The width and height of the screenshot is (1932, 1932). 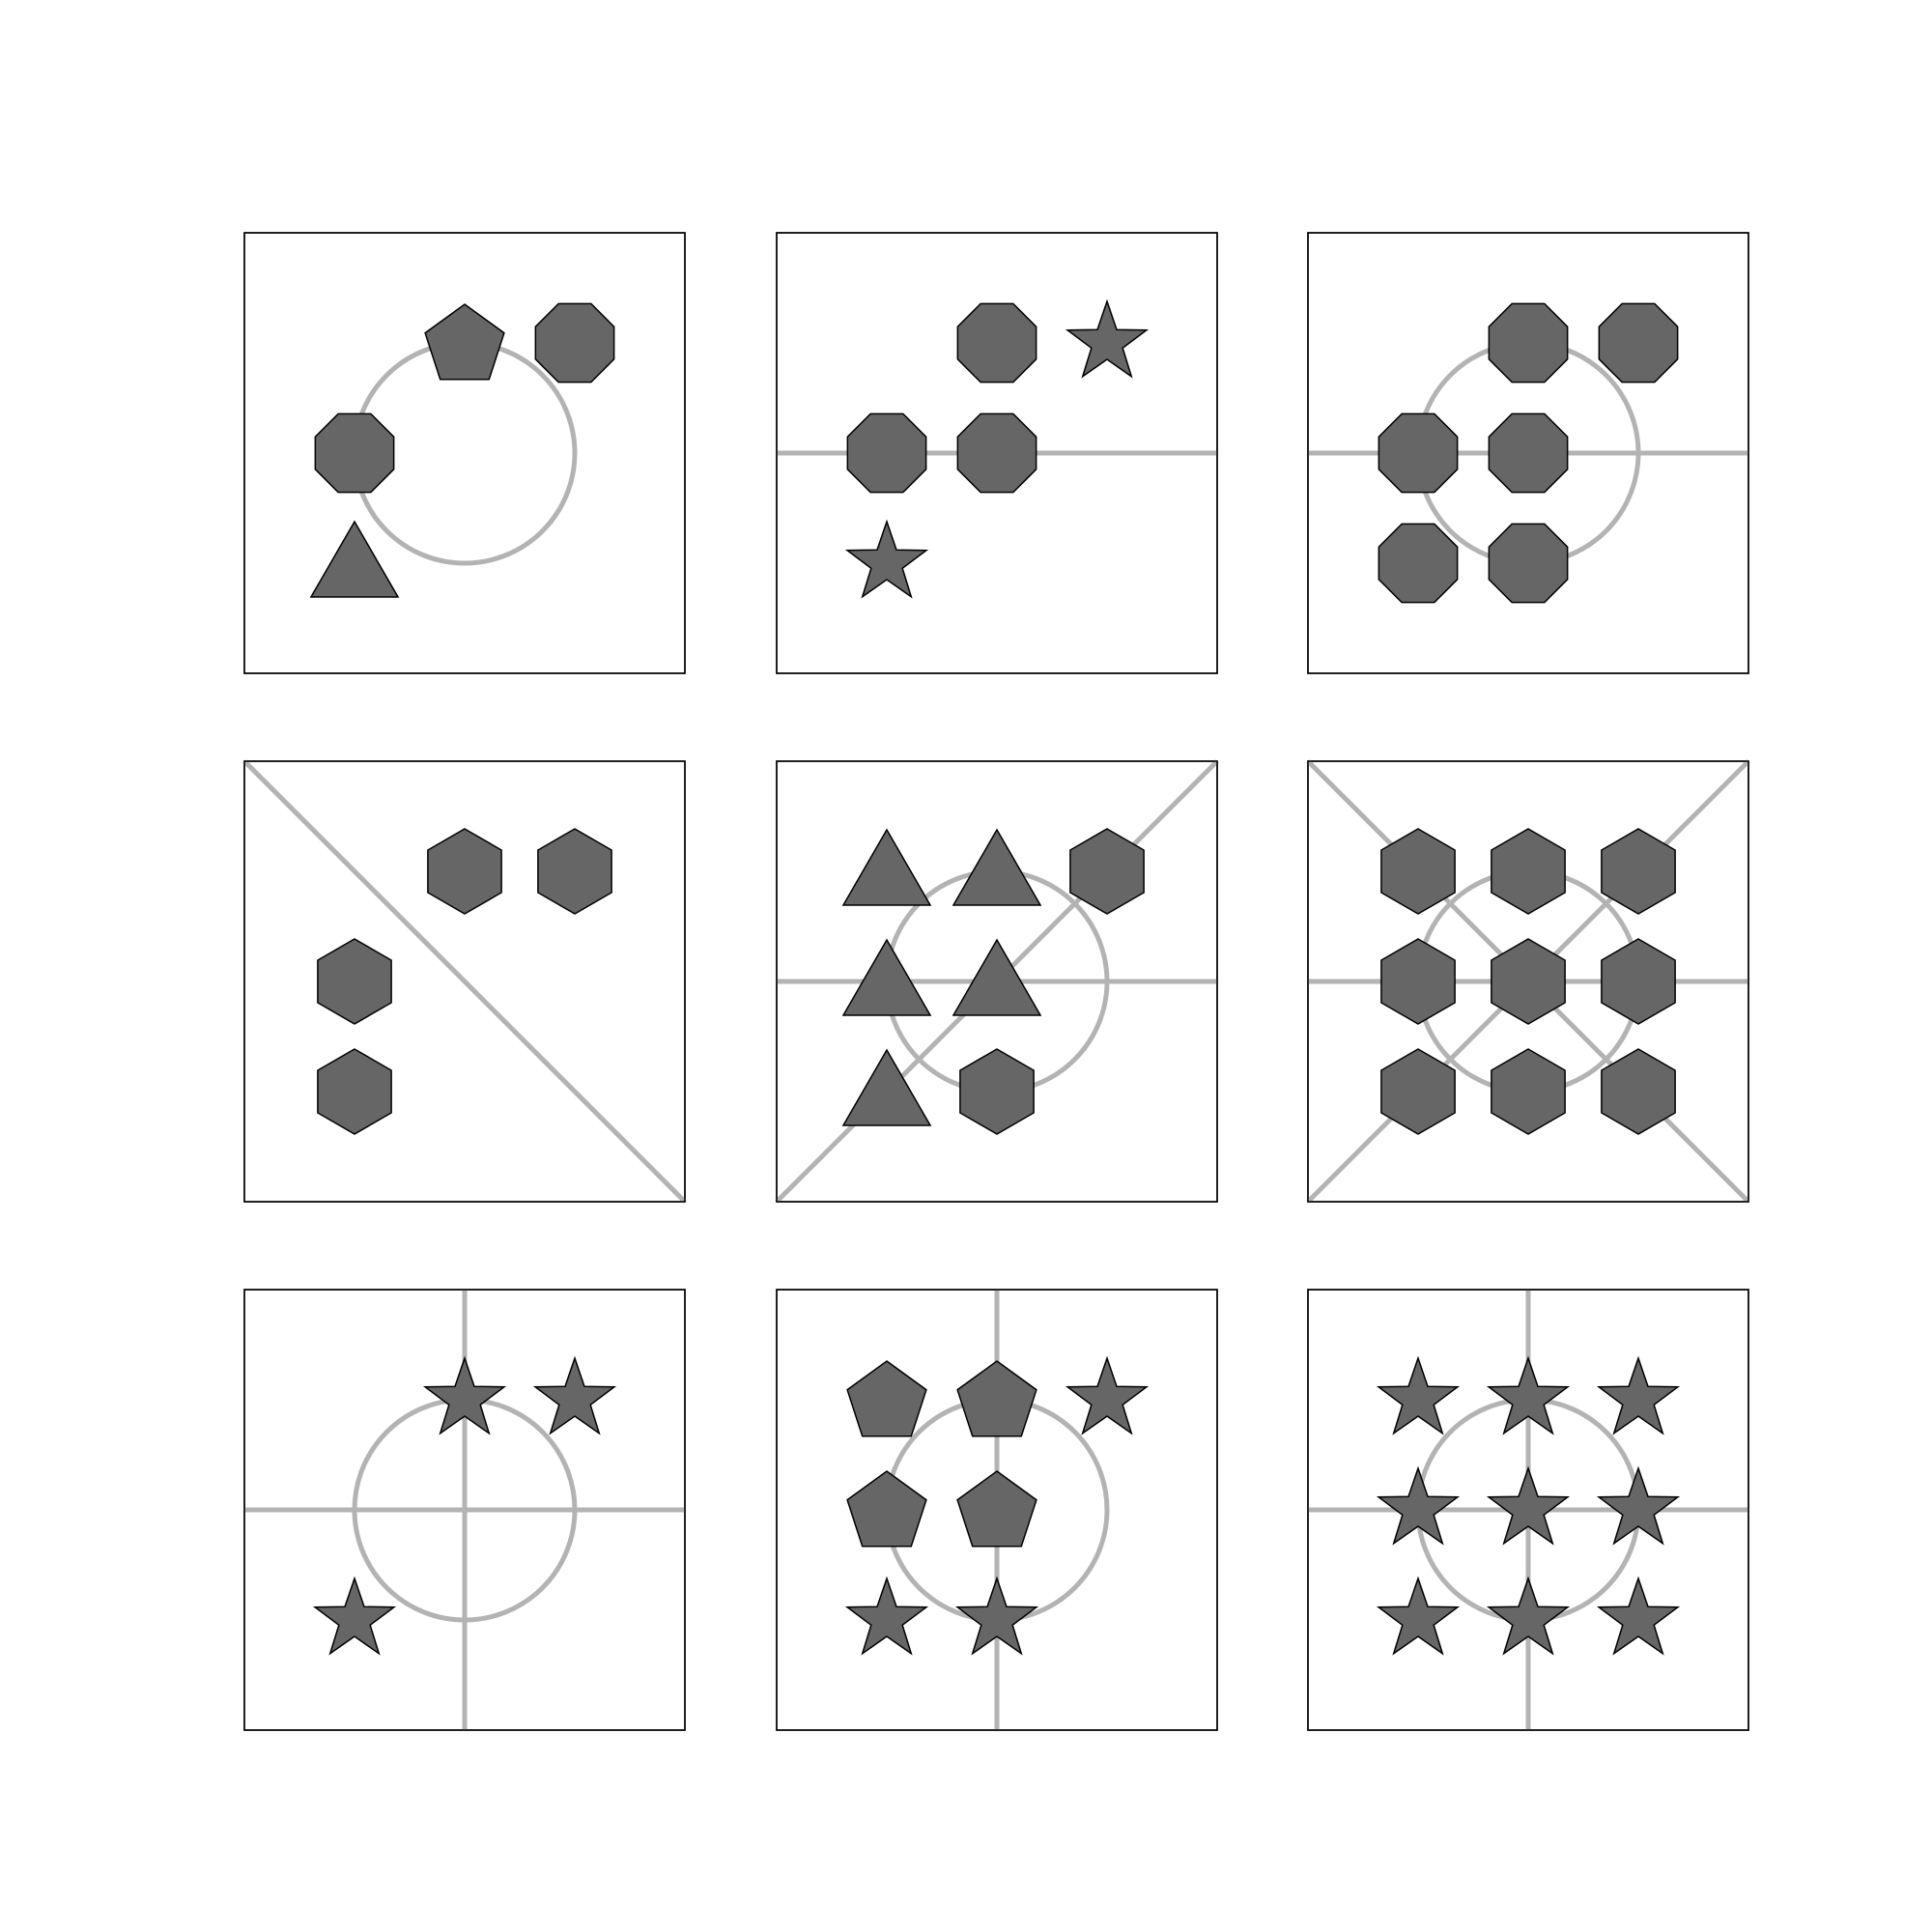 I want to click on panel-r1-c1, so click(x=464, y=453).